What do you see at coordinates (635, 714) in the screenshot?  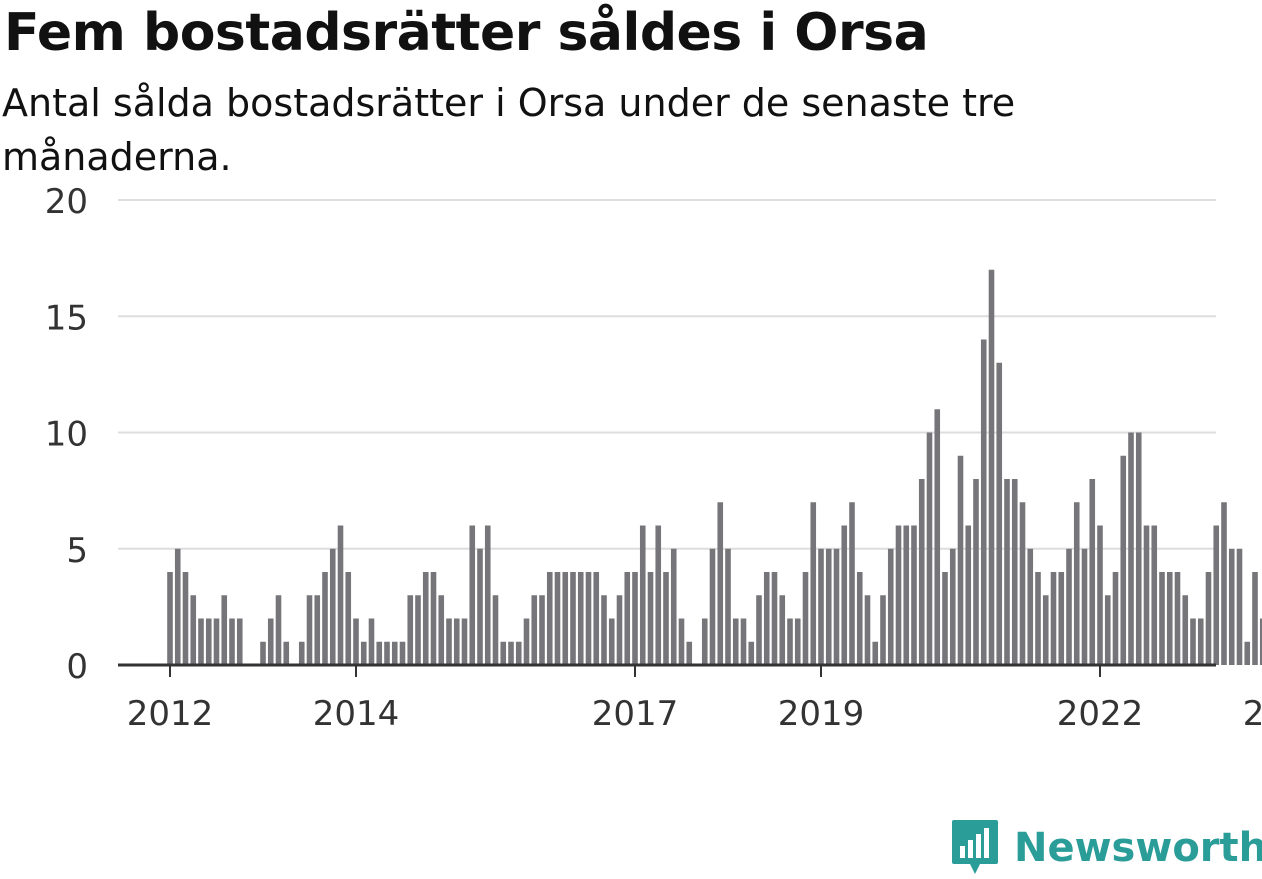 I see `x-tick-label: 2017` at bounding box center [635, 714].